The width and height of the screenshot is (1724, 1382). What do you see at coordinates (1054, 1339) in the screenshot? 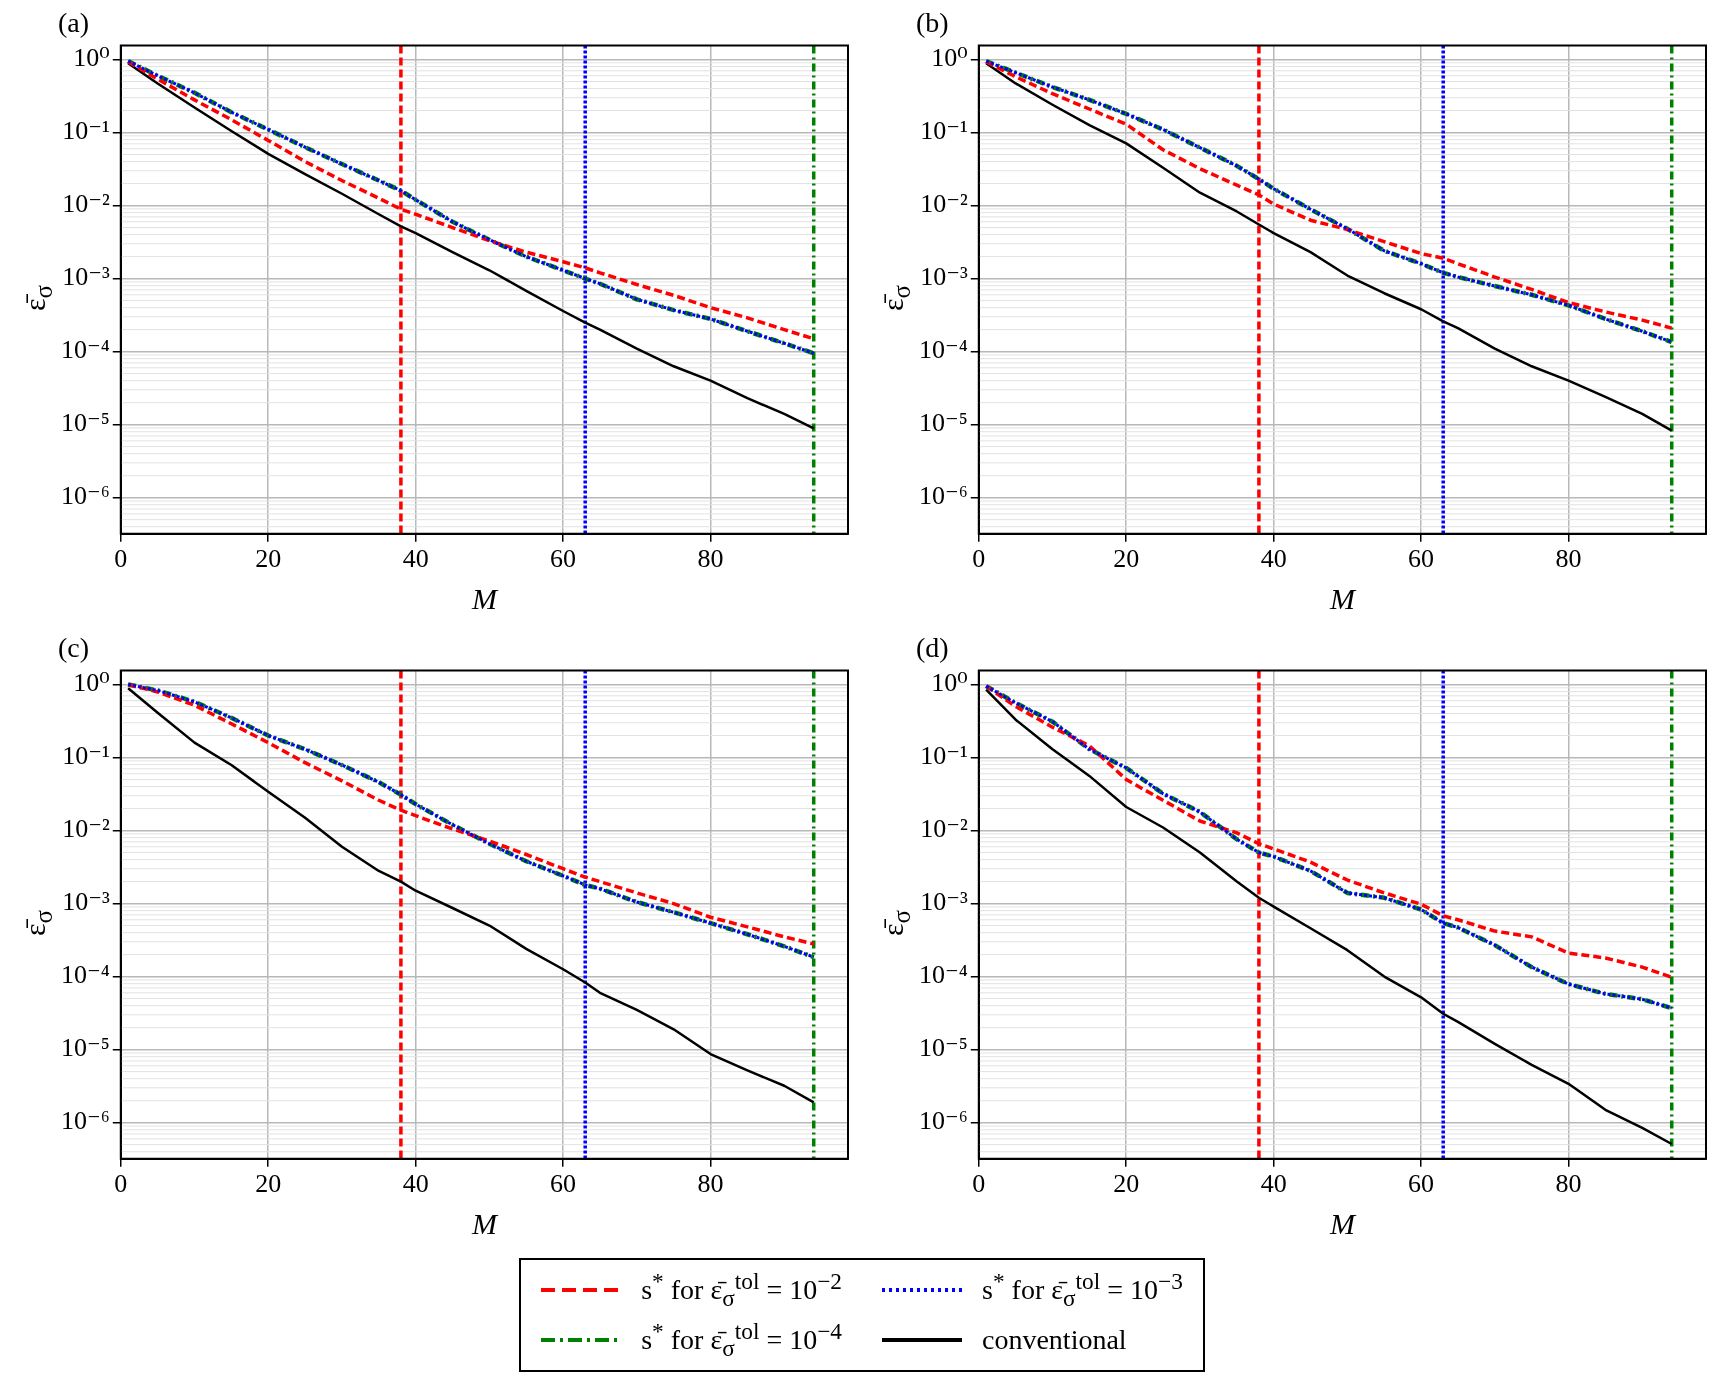
I see `legend-label: conventional` at bounding box center [1054, 1339].